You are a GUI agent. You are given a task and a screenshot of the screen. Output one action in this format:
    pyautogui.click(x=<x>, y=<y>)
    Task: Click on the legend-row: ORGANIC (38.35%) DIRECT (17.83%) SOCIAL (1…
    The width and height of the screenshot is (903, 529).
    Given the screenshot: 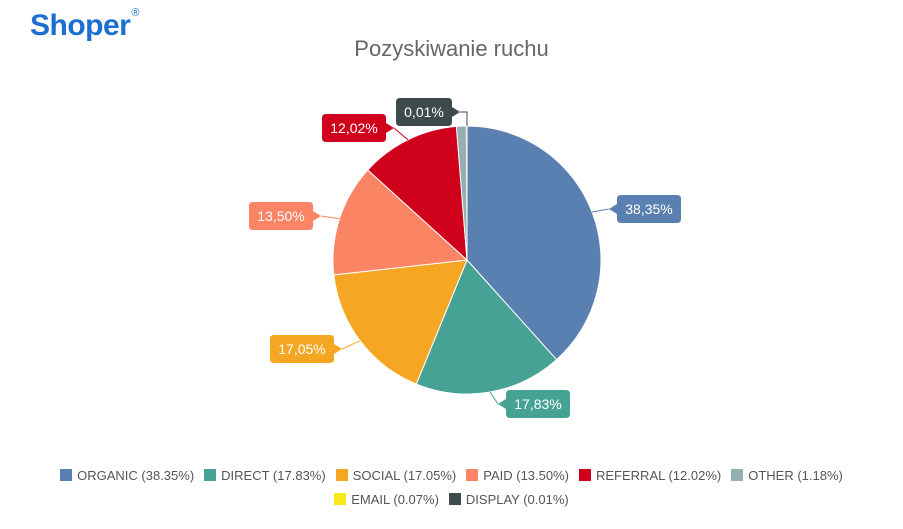 What is the action you would take?
    pyautogui.click(x=451, y=476)
    